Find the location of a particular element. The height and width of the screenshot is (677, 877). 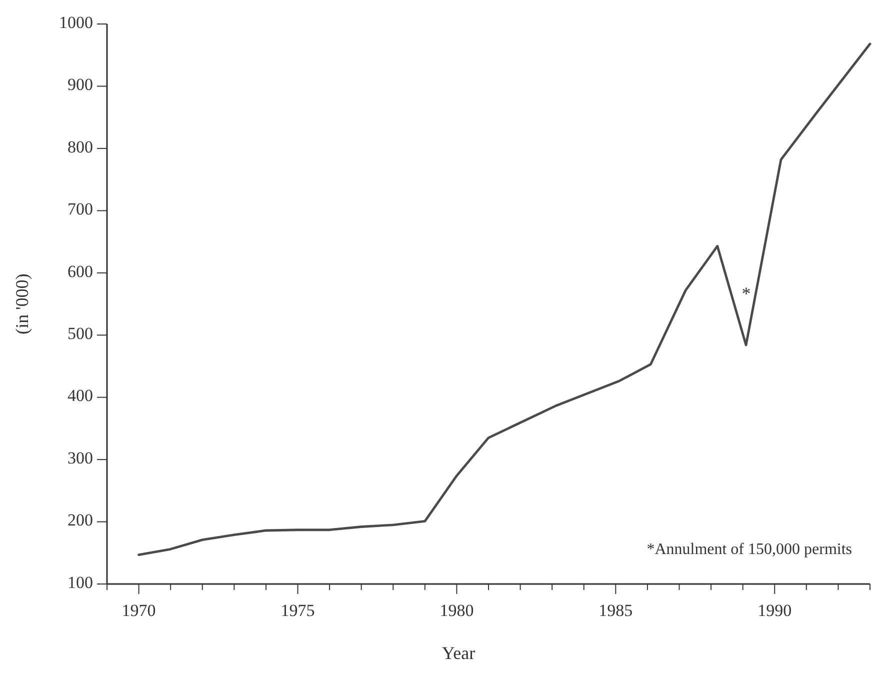

x-tick-label: 1990 is located at coordinates (775, 610).